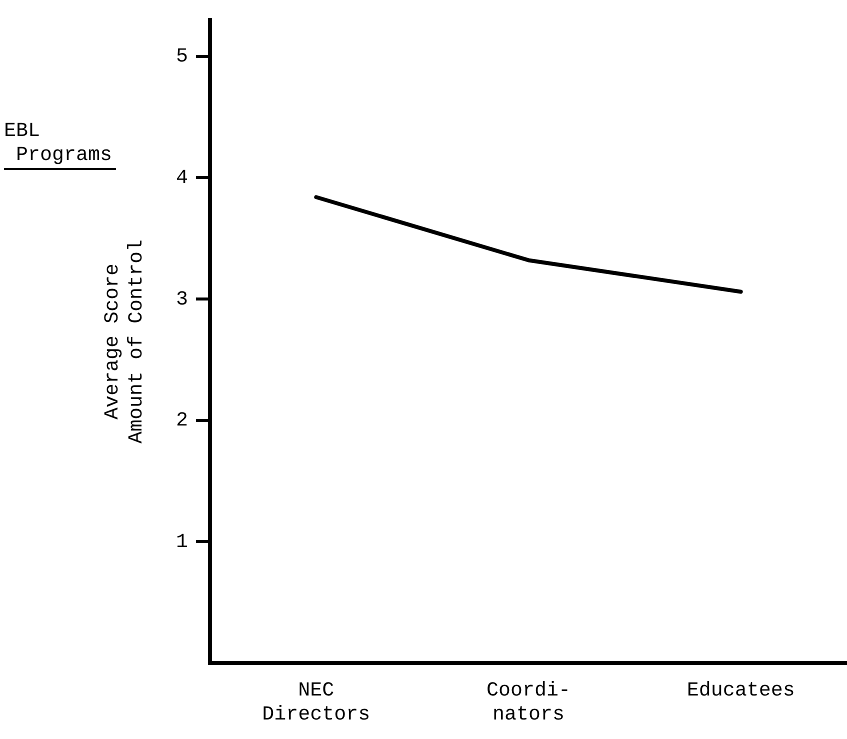 The width and height of the screenshot is (847, 739). Describe the element at coordinates (182, 178) in the screenshot. I see `y-tick-label: 4` at that location.